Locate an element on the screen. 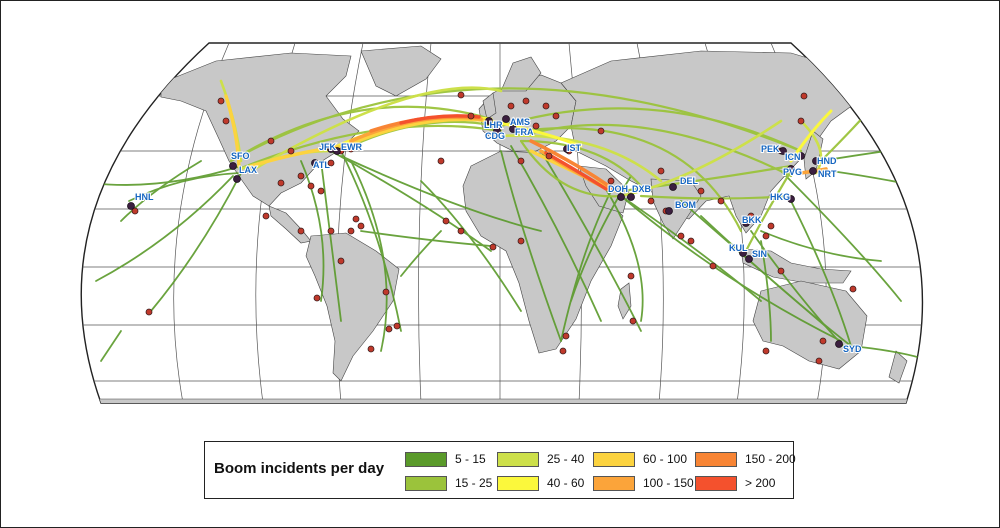 Image resolution: width=1000 pixels, height=528 pixels. legend-label: 100 - 150 is located at coordinates (668, 483).